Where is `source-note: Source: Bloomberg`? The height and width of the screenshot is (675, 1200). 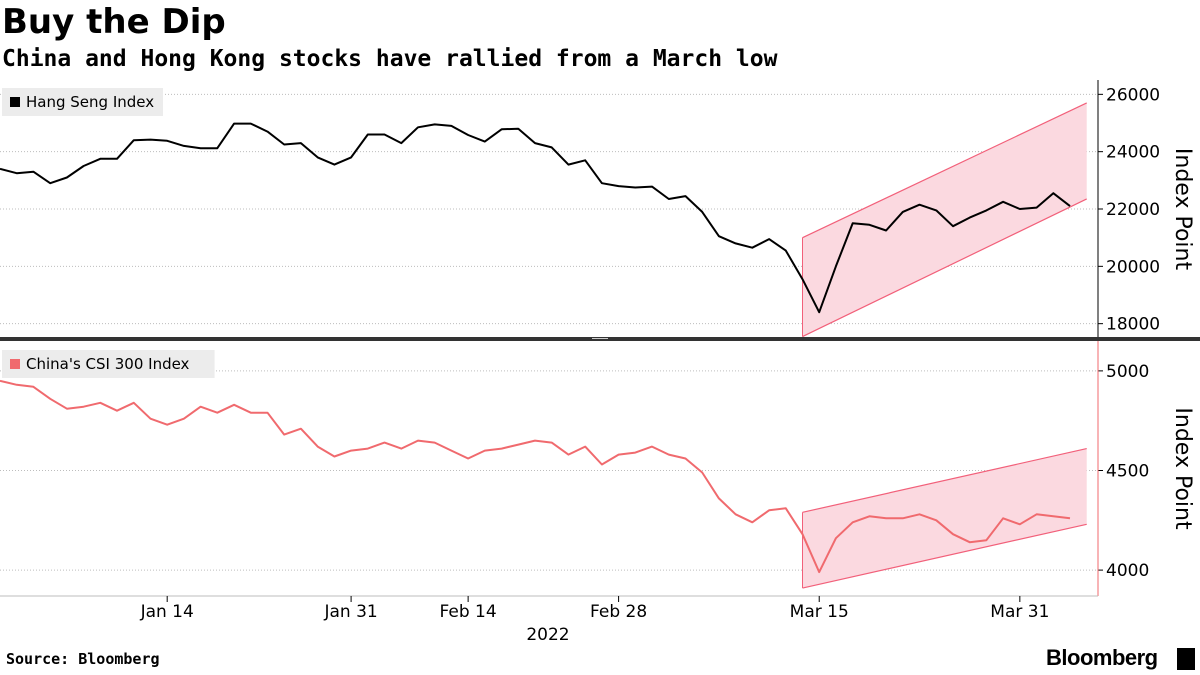
source-note: Source: Bloomberg is located at coordinates (83, 659).